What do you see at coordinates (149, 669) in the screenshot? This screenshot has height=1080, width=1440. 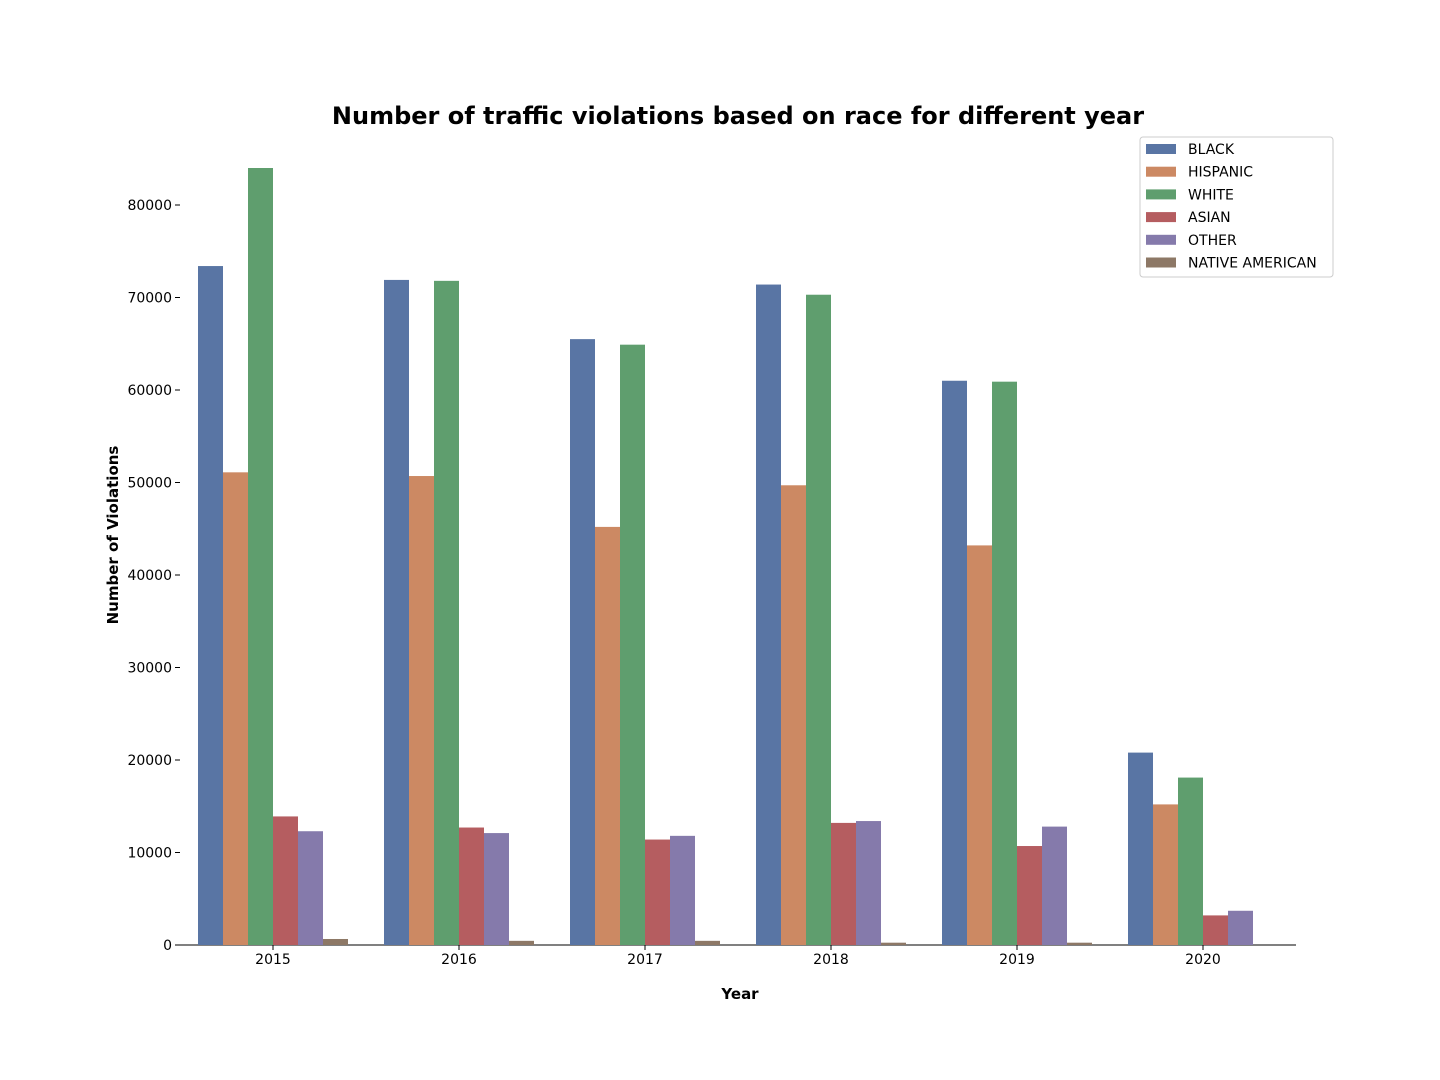 I see `y-tick-label: 30000` at bounding box center [149, 669].